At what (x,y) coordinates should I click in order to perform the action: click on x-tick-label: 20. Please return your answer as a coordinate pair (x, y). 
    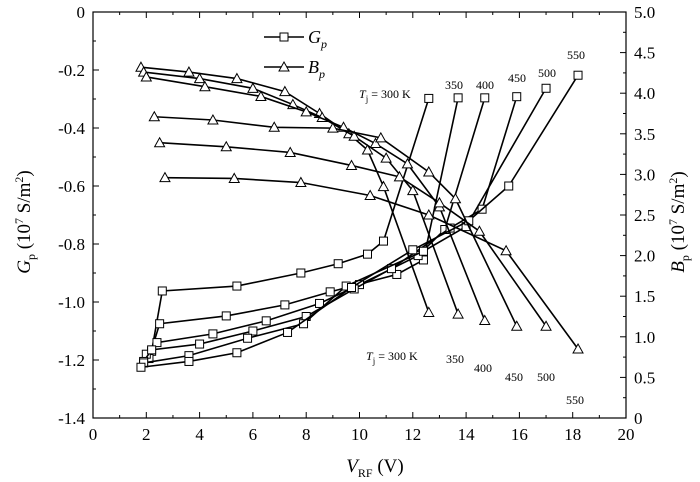
    Looking at the image, I should click on (626, 434).